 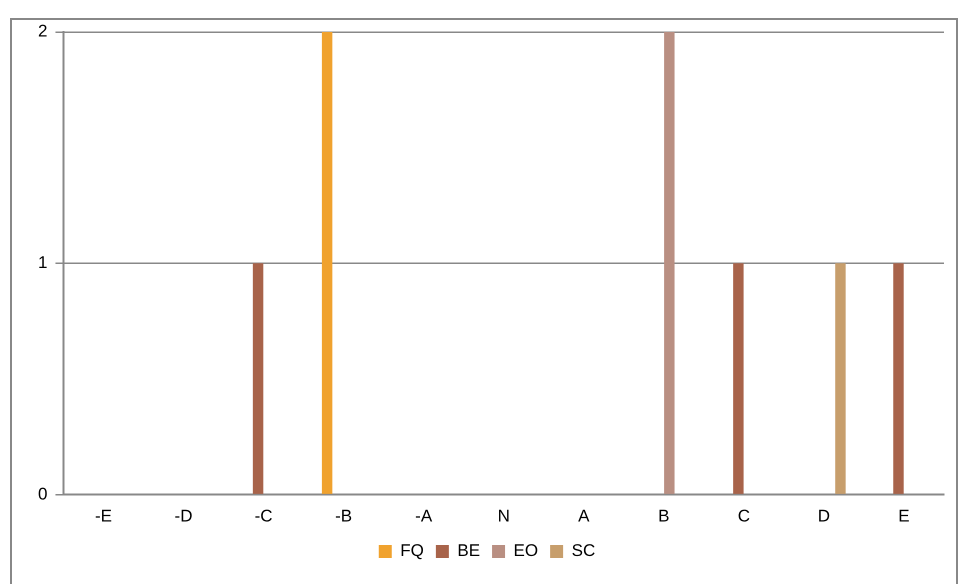 I want to click on legend-label: SC, so click(x=584, y=550).